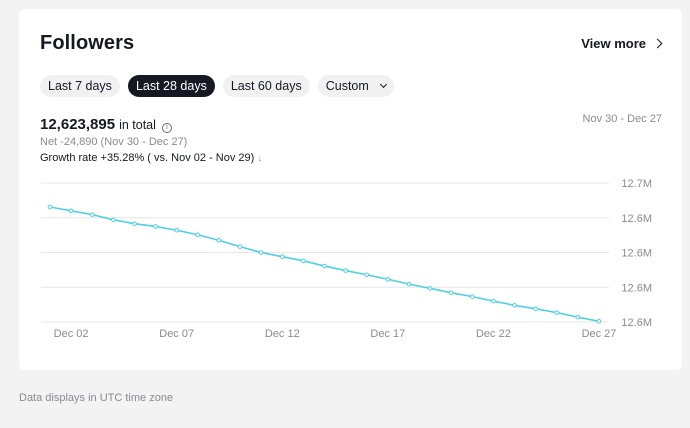 Image resolution: width=690 pixels, height=428 pixels. Describe the element at coordinates (636, 184) in the screenshot. I see `y-tick-label: 12.7M` at that location.